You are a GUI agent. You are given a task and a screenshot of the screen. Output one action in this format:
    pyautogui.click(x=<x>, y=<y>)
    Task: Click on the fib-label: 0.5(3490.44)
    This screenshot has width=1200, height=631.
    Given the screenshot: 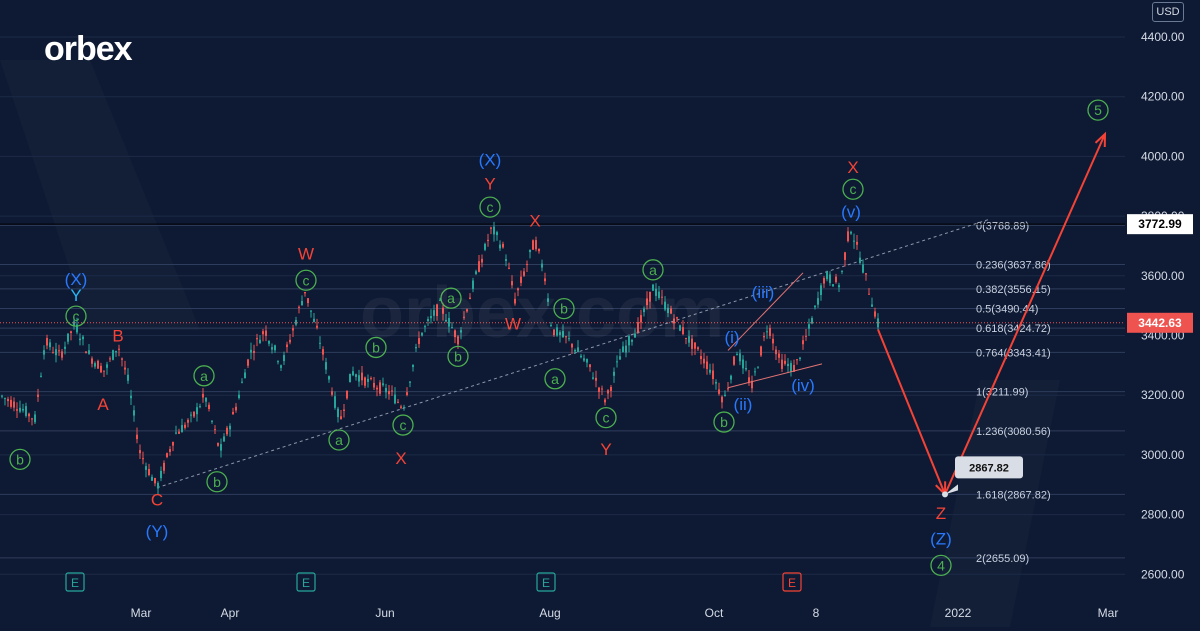 What is the action you would take?
    pyautogui.click(x=1007, y=310)
    